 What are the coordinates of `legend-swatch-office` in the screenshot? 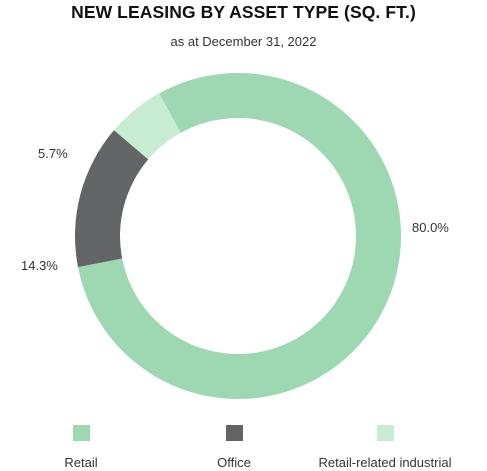 It's located at (234, 433).